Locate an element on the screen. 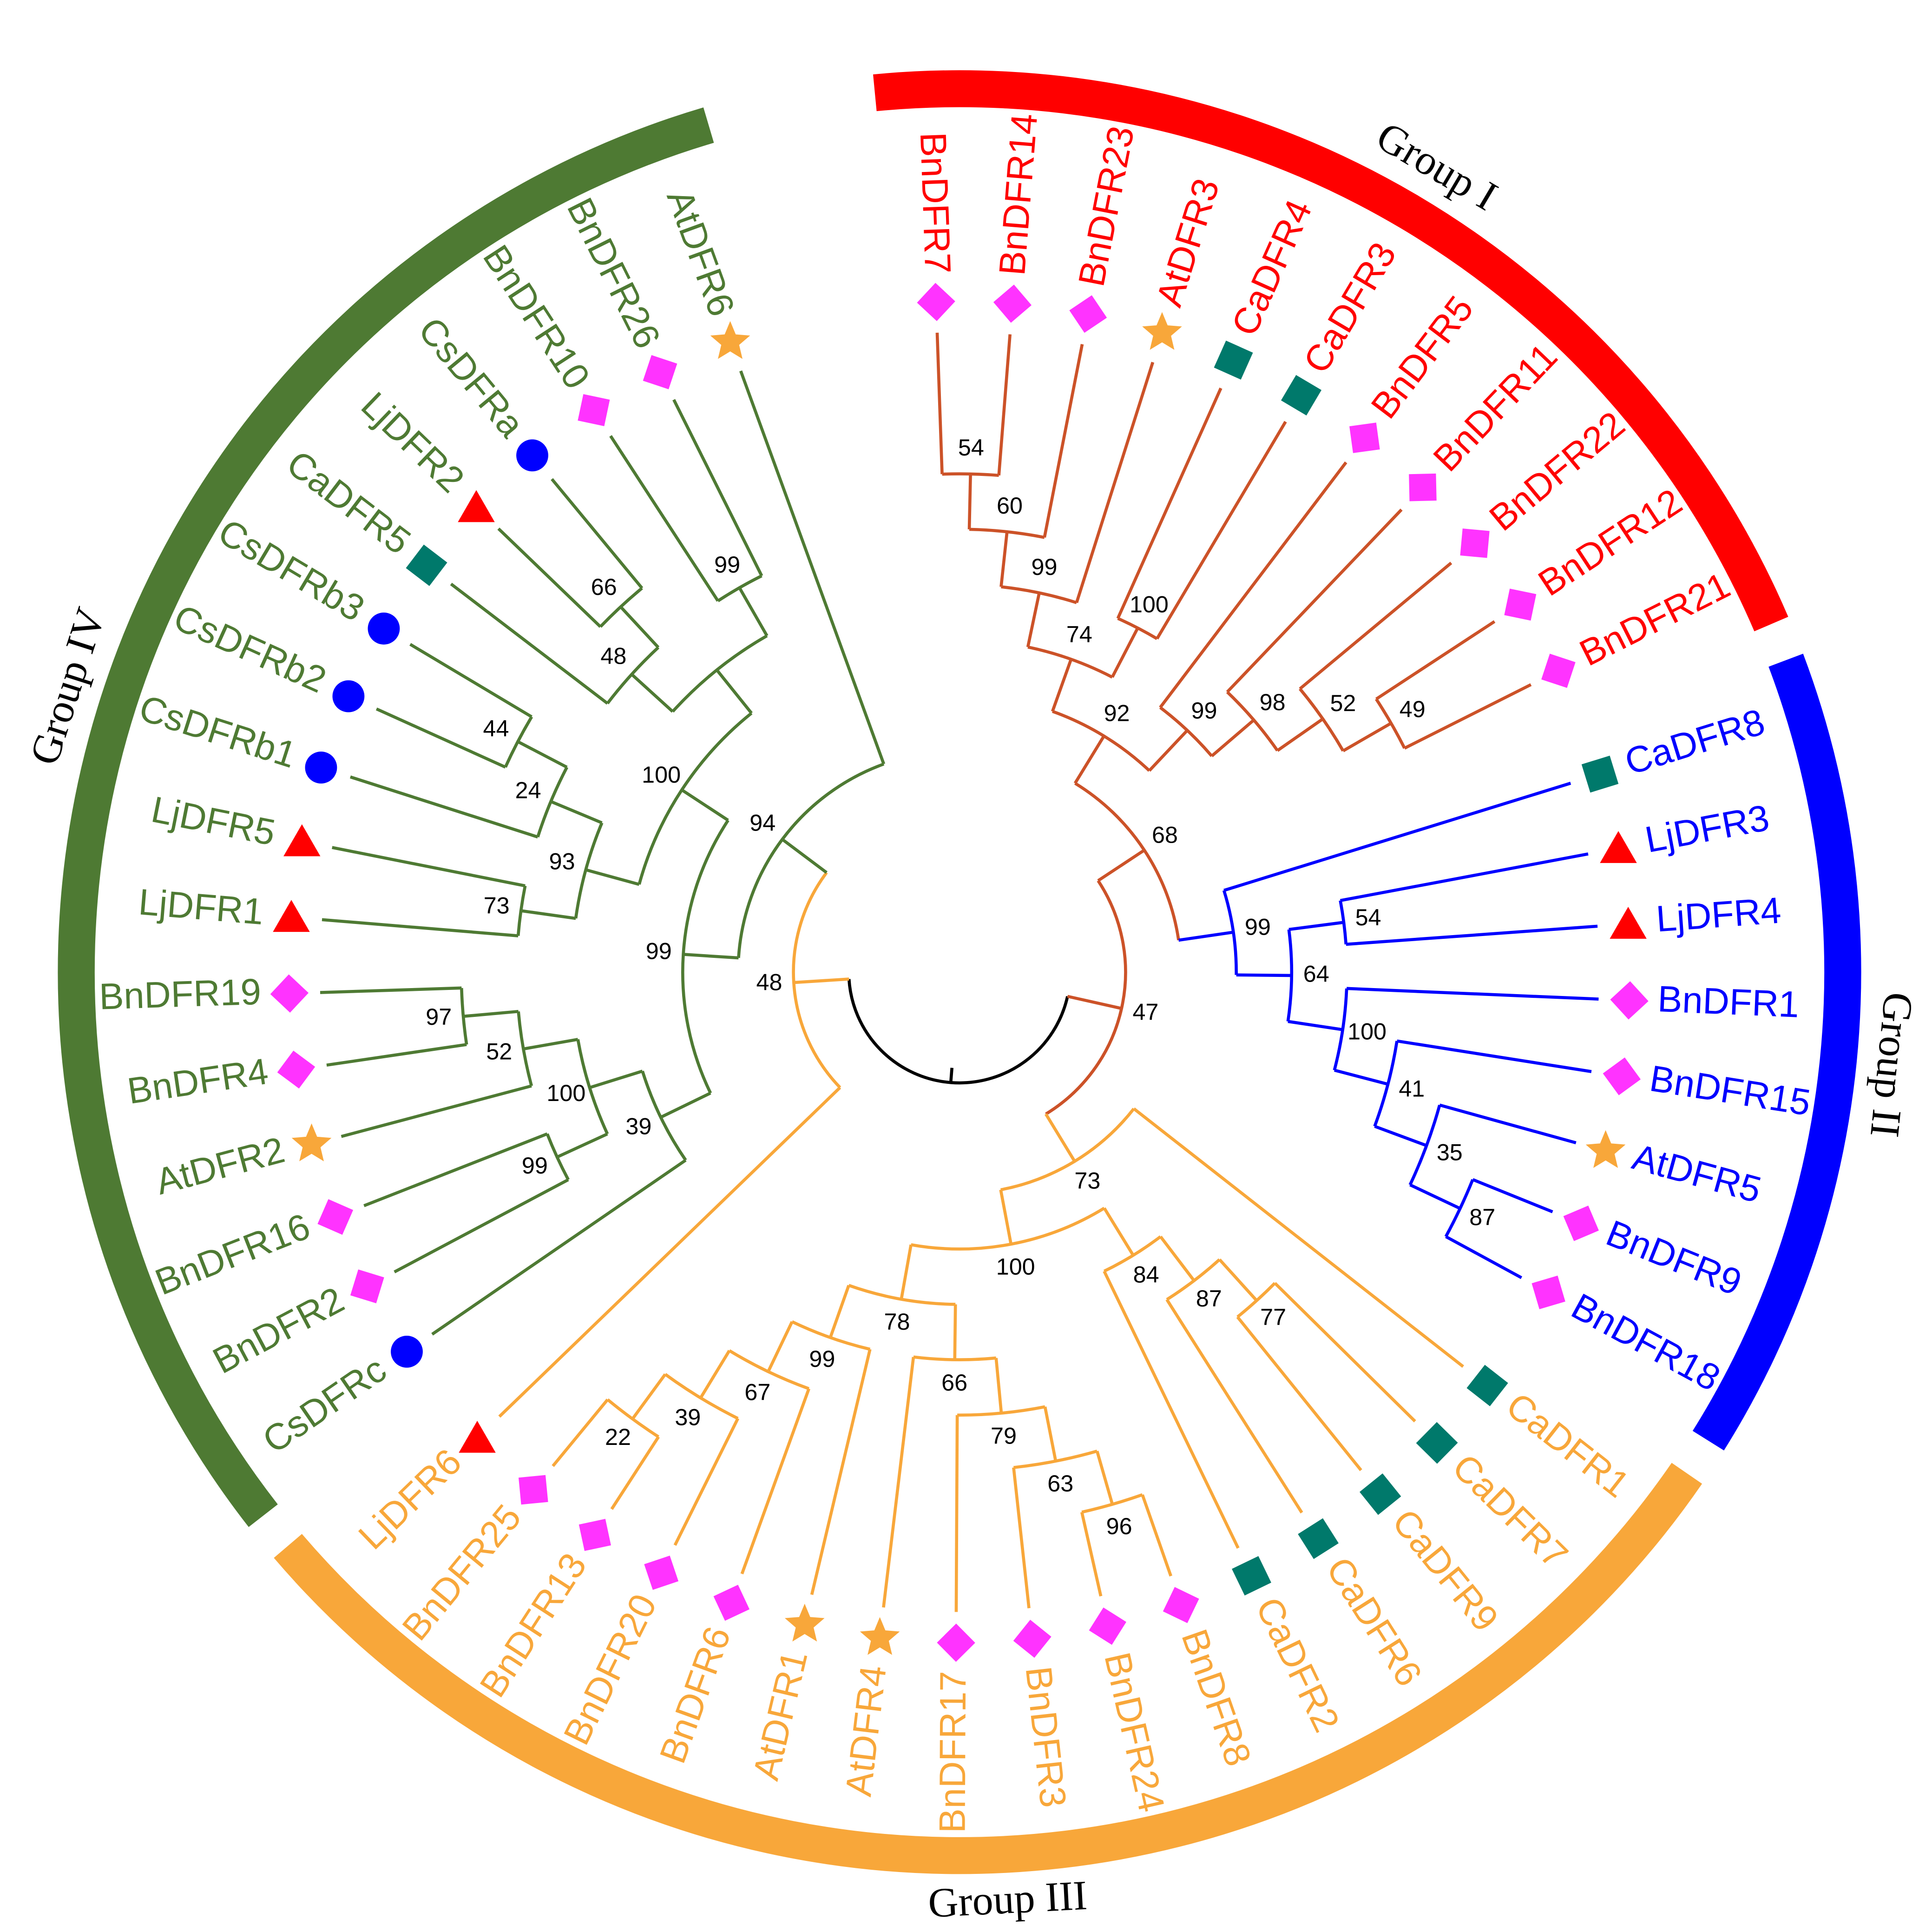 This screenshot has width=1919, height=1932. leaf-label: BnDFR4 is located at coordinates (198, 1081).